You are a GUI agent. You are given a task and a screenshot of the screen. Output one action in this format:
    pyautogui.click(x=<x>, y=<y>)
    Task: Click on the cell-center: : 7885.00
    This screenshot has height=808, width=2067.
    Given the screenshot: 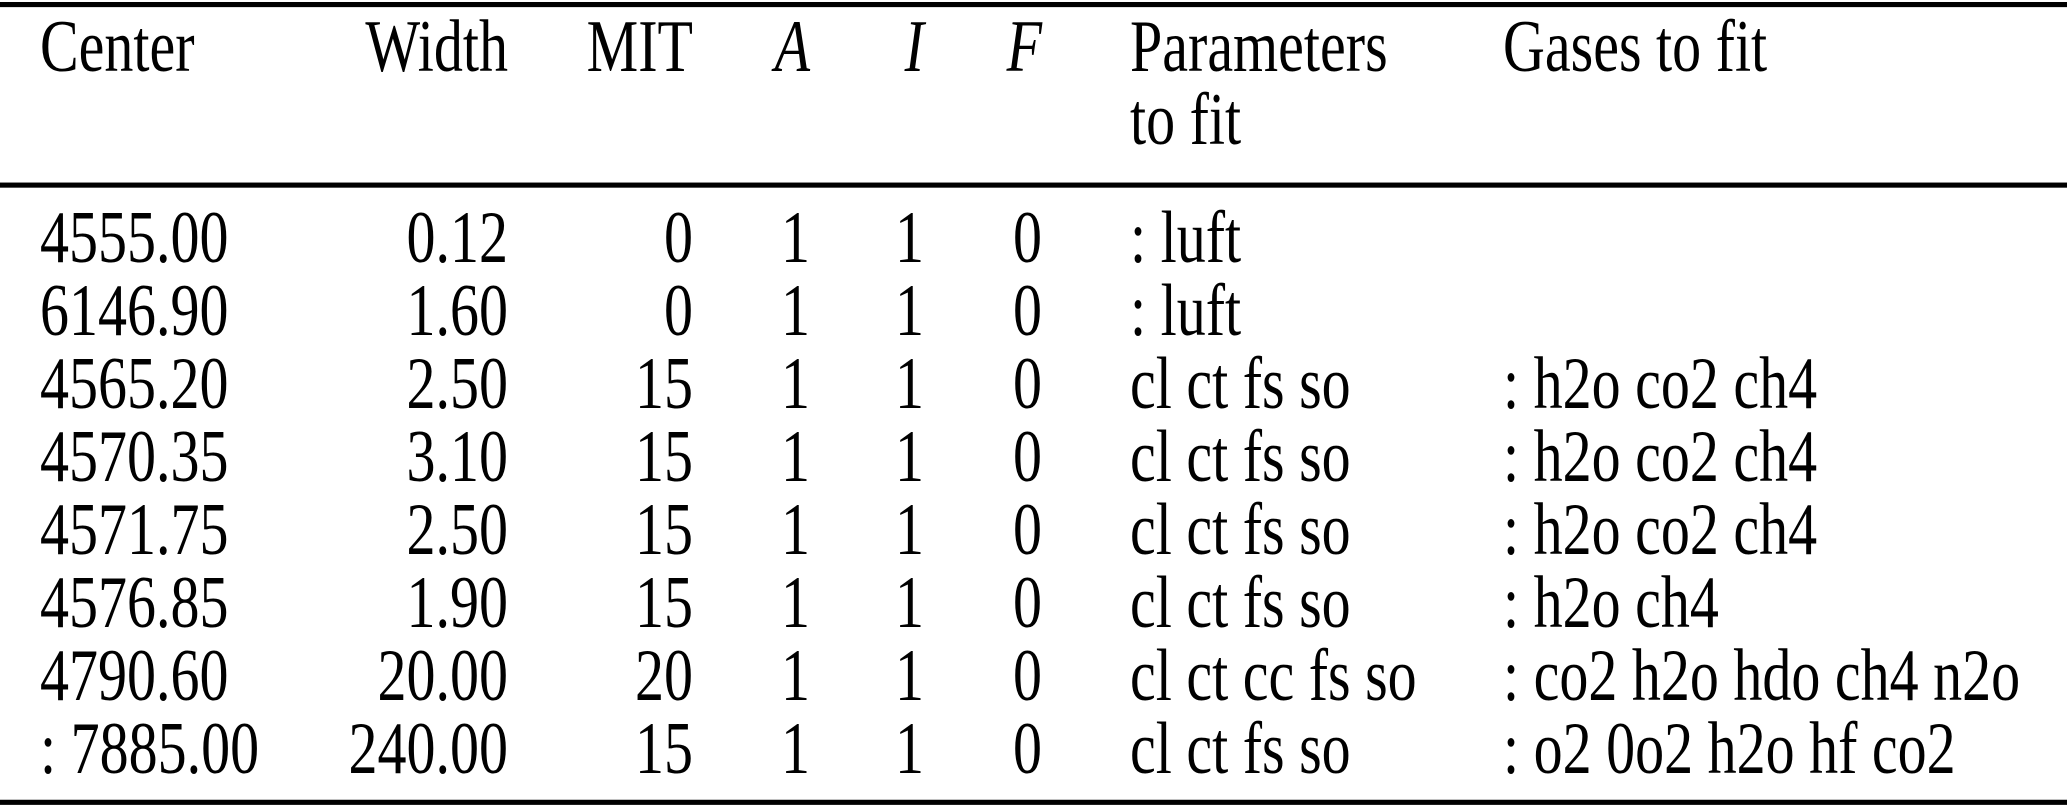 What is the action you would take?
    pyautogui.click(x=150, y=748)
    